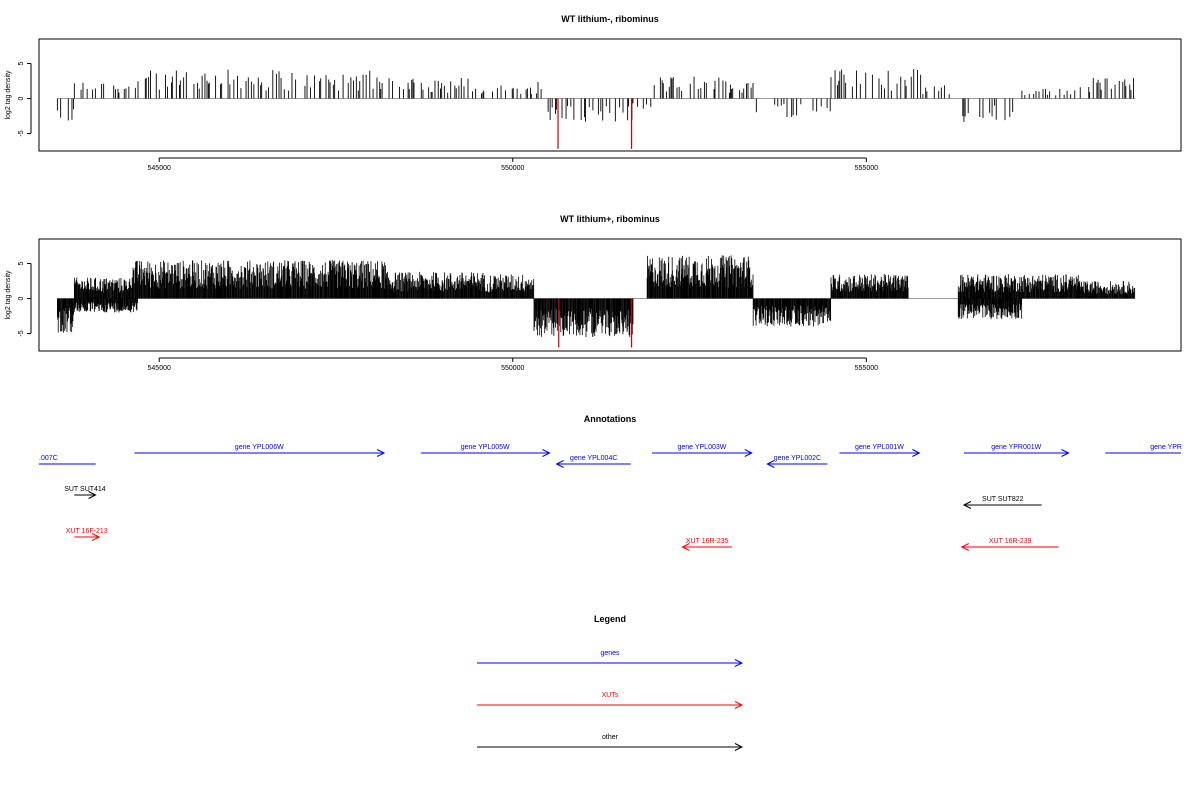  I want to click on feature-label: gene YPR, so click(1166, 447).